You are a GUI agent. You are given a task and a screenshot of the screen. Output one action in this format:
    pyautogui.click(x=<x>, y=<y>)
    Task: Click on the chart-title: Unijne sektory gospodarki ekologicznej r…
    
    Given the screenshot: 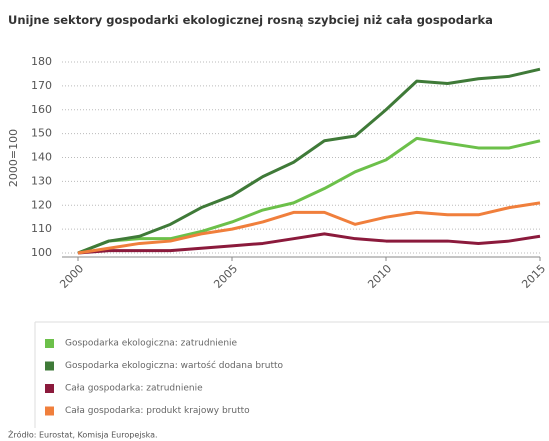 What is the action you would take?
    pyautogui.click(x=250, y=20)
    